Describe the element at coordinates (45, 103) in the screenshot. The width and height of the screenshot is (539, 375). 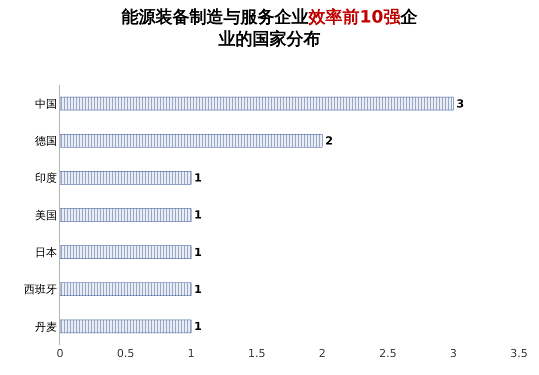
I see `y-tick-label: 中国` at that location.